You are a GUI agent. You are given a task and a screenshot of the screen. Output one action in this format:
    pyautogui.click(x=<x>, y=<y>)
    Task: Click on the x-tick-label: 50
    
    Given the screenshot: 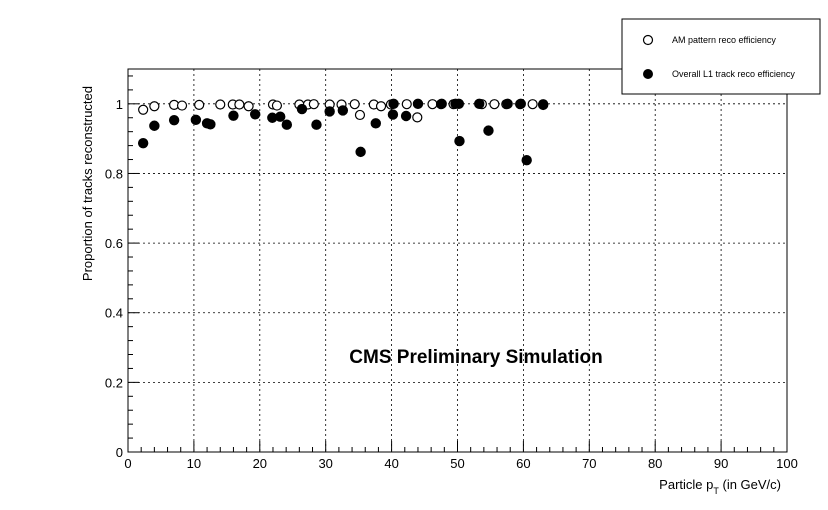 What is the action you would take?
    pyautogui.click(x=457, y=463)
    